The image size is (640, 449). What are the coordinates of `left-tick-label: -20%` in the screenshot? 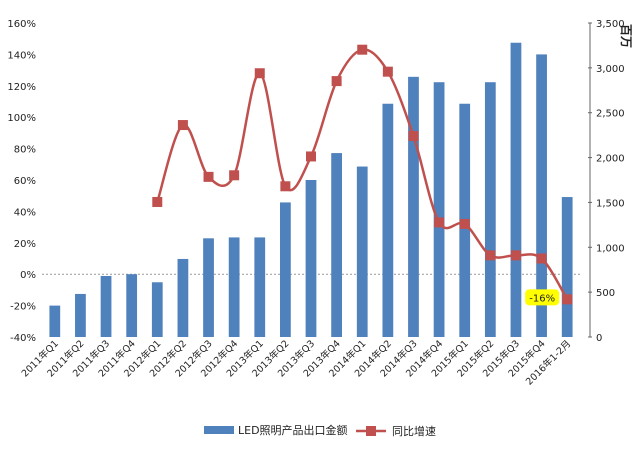 It's located at (23, 307).